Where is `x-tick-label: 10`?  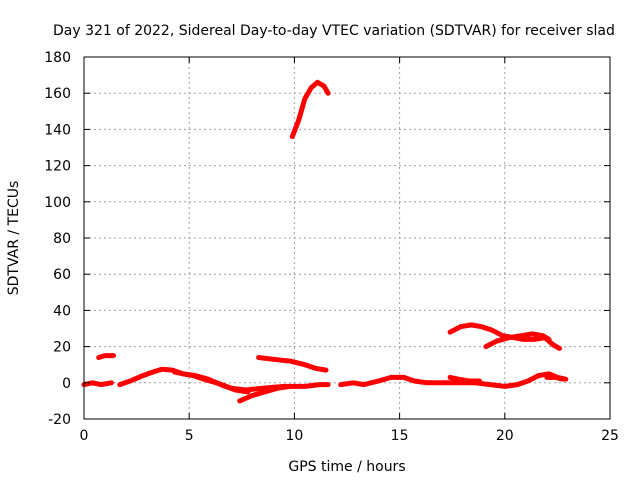
x-tick-label: 10 is located at coordinates (294, 436).